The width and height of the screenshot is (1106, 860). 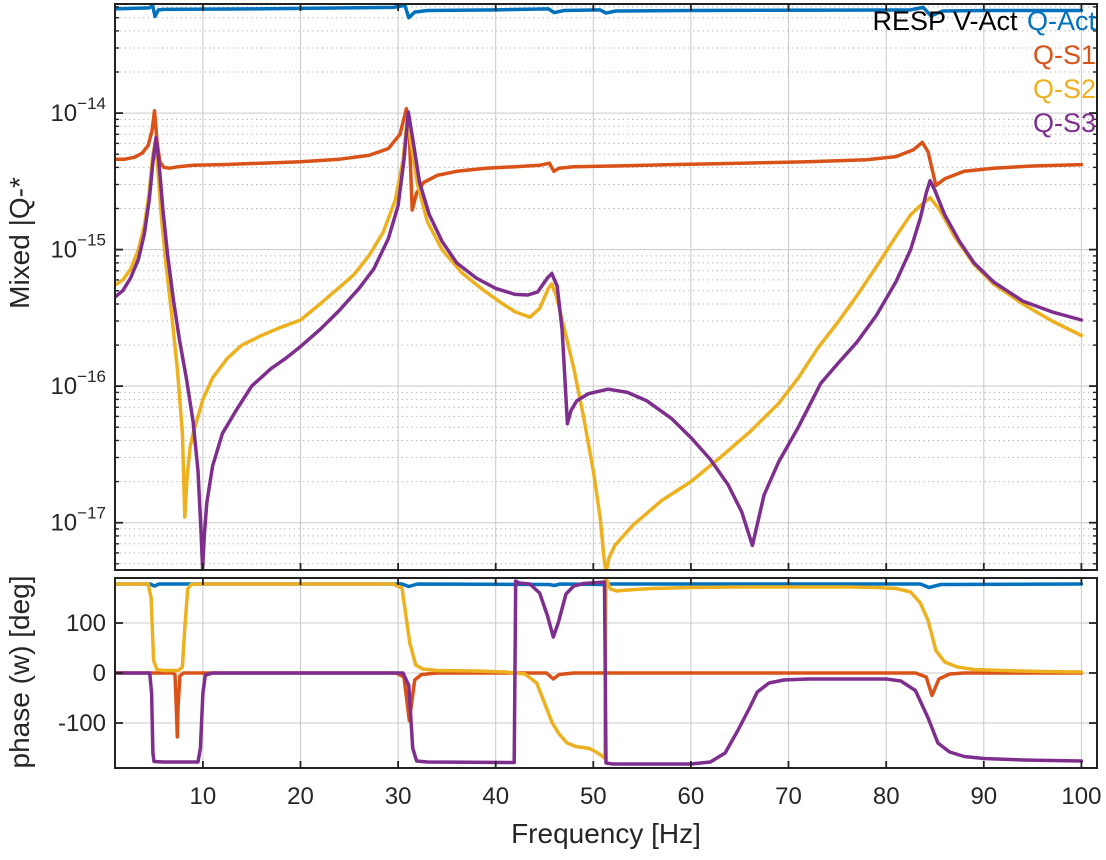 I want to click on svg-text: 10−16, so click(x=78, y=383).